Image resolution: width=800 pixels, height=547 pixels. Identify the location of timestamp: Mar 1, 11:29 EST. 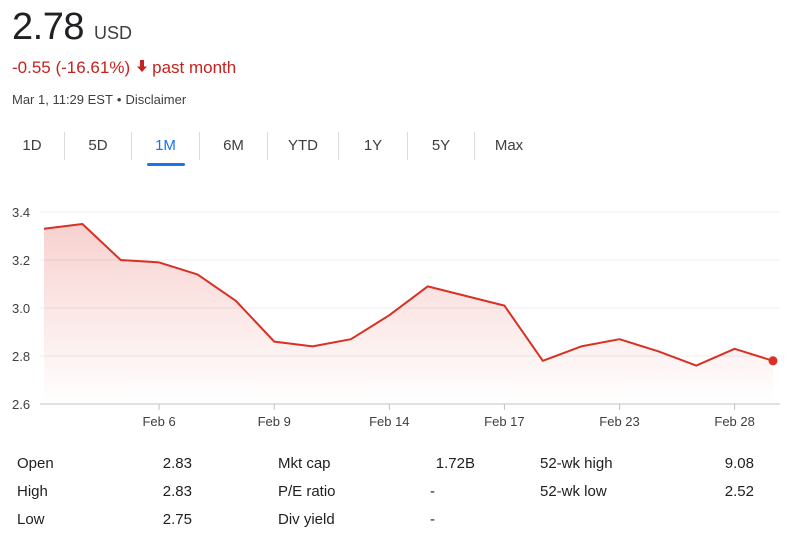
(62, 99).